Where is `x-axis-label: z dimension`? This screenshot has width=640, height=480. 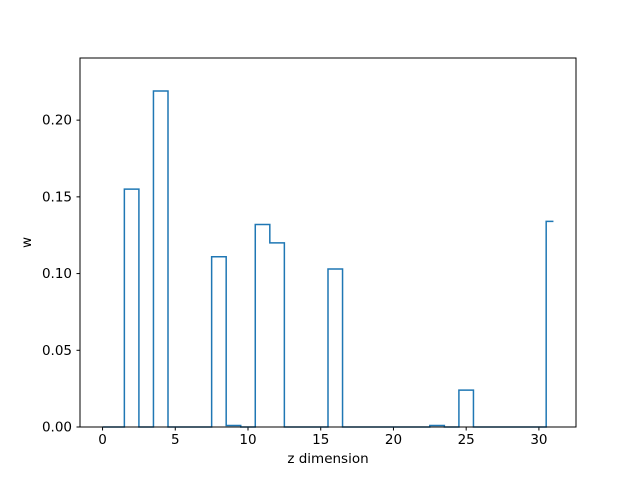 x-axis-label: z dimension is located at coordinates (327, 459).